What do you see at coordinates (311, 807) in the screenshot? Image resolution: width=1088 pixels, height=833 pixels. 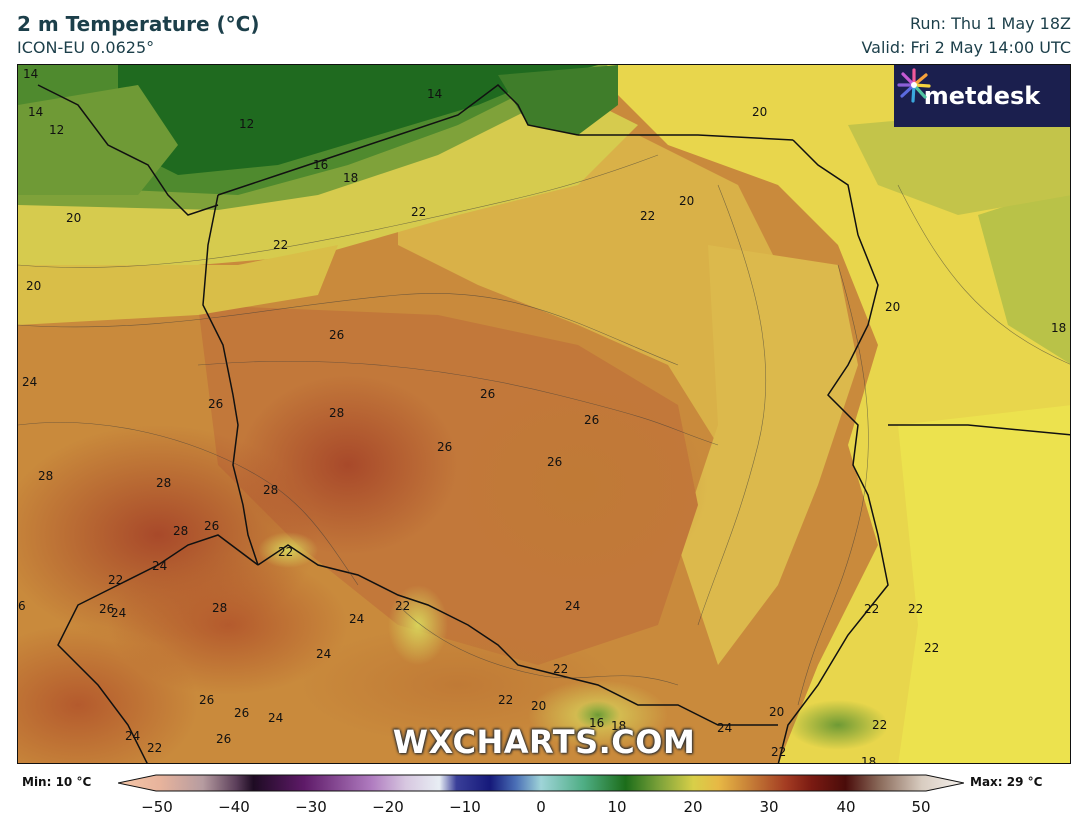 I see `colorbar-tick: −30` at bounding box center [311, 807].